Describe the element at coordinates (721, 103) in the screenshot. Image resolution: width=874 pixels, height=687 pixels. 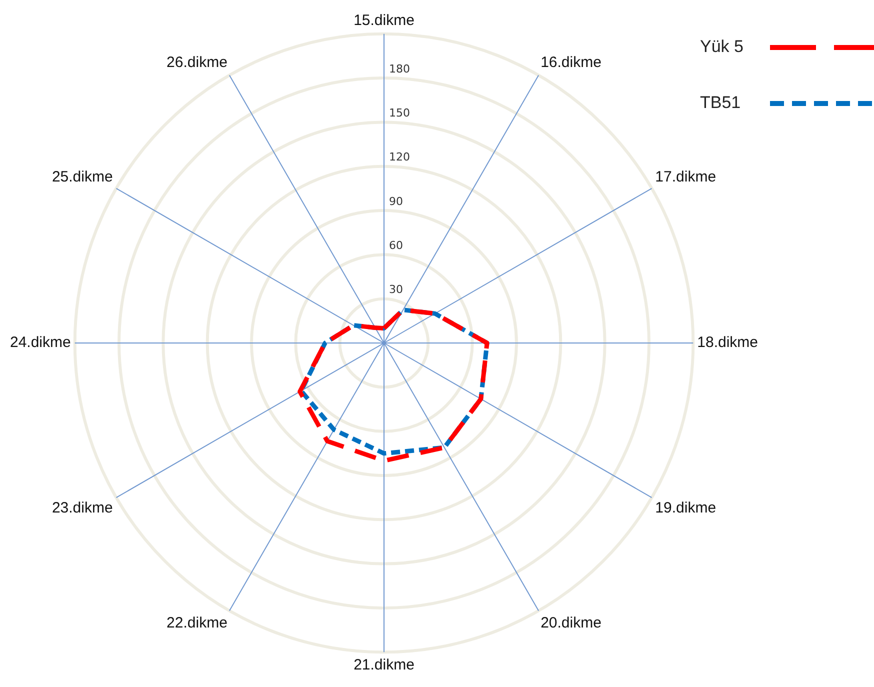
I see `legend-label: TB51` at that location.